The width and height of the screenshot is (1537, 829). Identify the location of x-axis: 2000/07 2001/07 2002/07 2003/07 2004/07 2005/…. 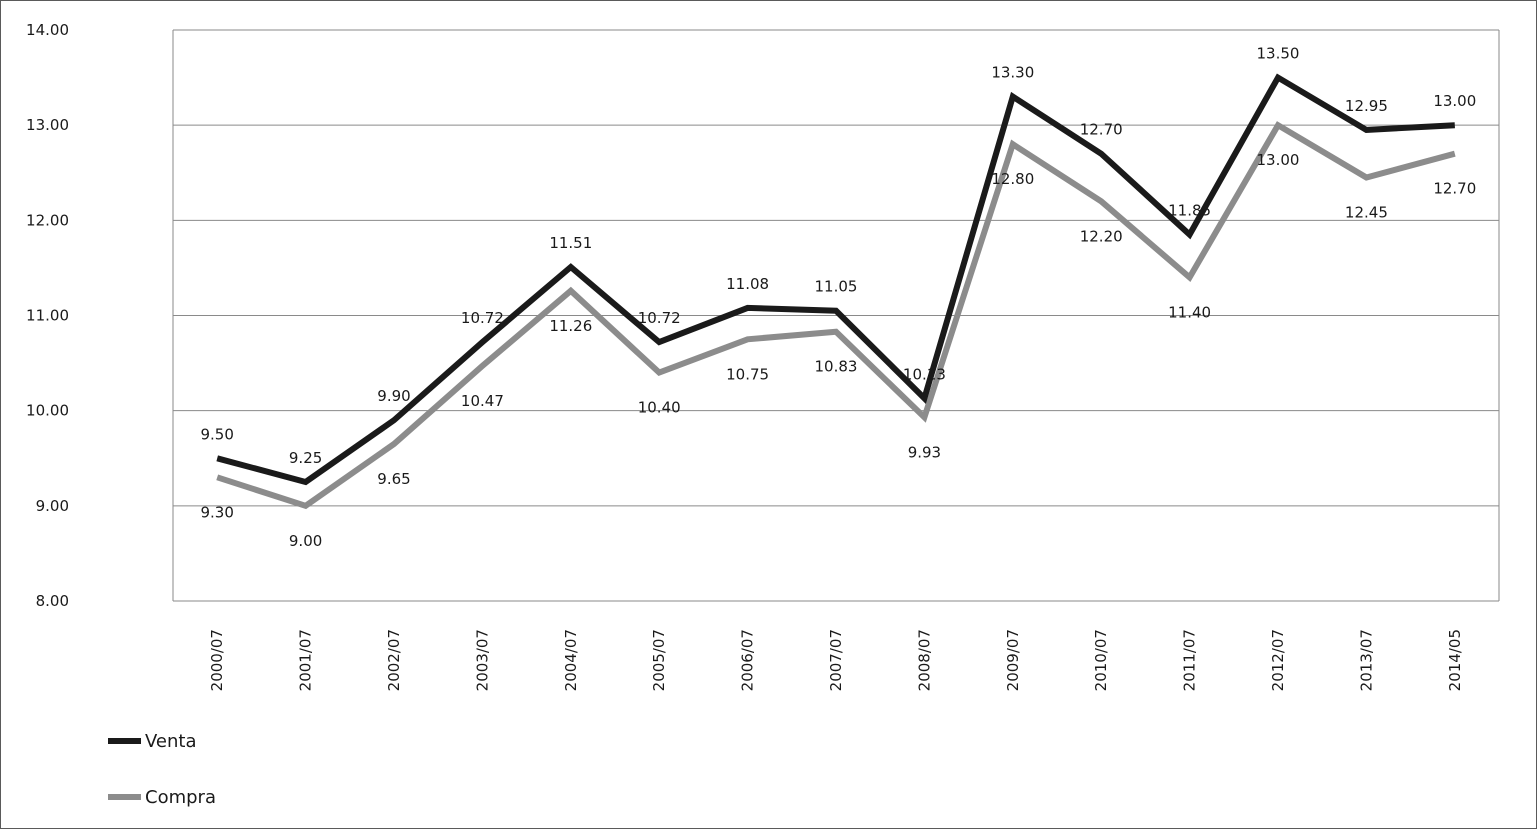
(836, 660).